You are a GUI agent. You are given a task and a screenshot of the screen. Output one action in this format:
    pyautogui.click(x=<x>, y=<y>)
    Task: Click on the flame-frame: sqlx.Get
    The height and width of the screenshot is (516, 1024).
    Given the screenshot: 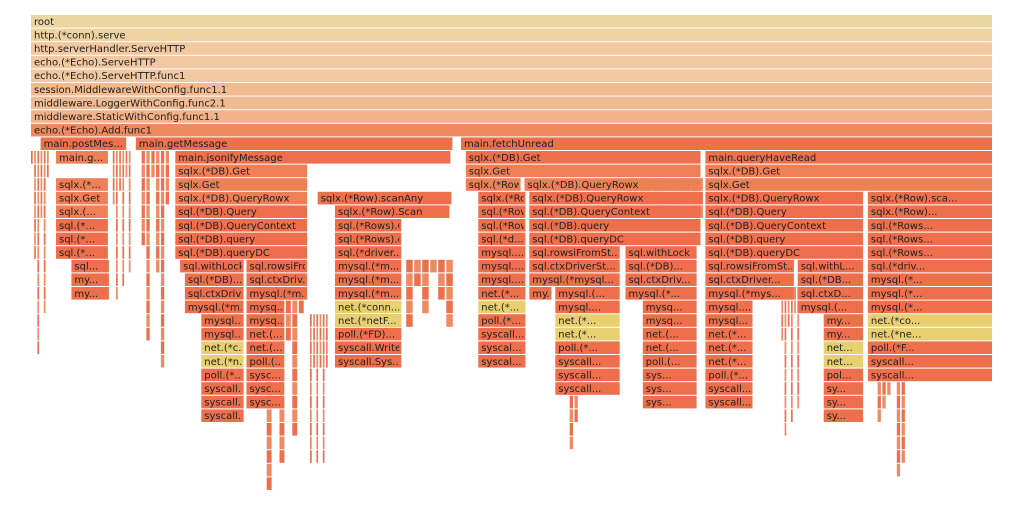 What is the action you would take?
    pyautogui.click(x=848, y=184)
    